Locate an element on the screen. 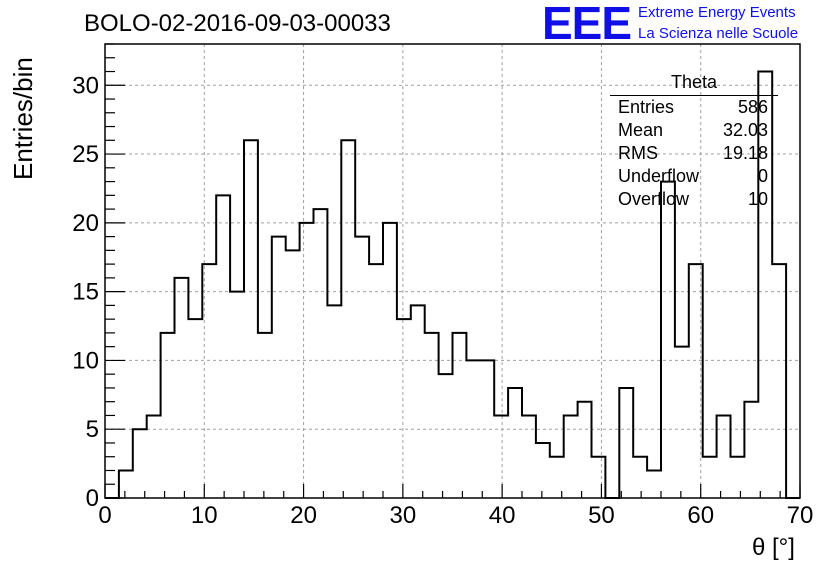 This screenshot has width=836, height=572. x-tick-label: 0 is located at coordinates (104, 515).